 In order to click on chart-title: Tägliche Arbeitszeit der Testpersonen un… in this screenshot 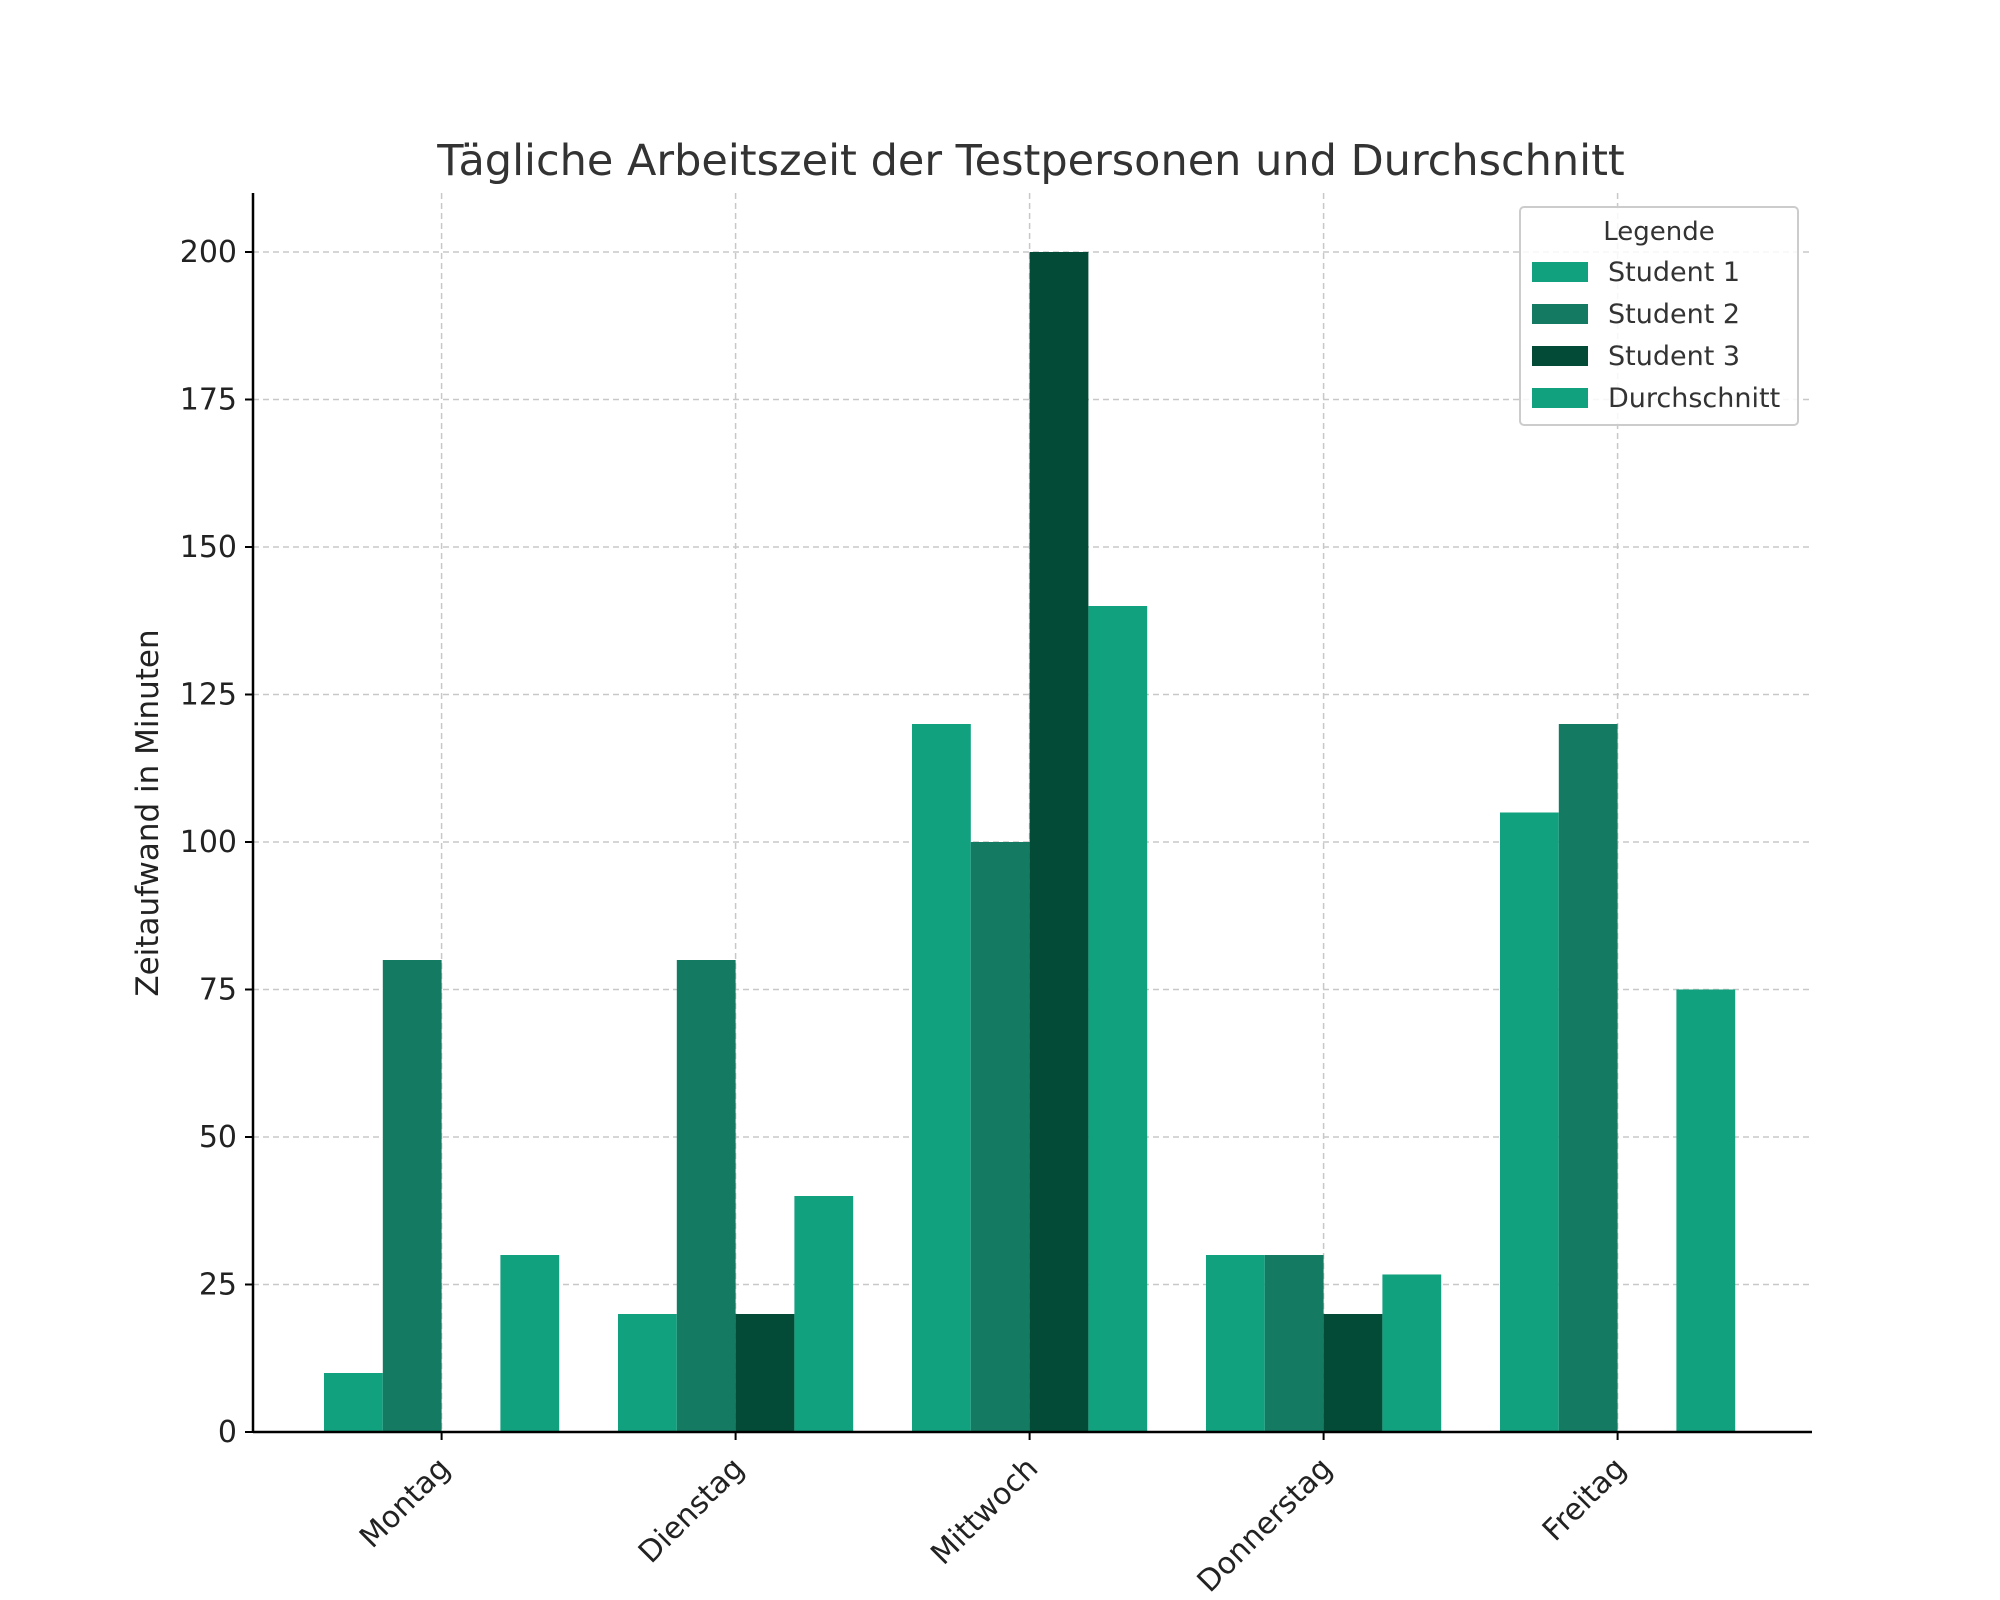, I will do `click(1030, 161)`.